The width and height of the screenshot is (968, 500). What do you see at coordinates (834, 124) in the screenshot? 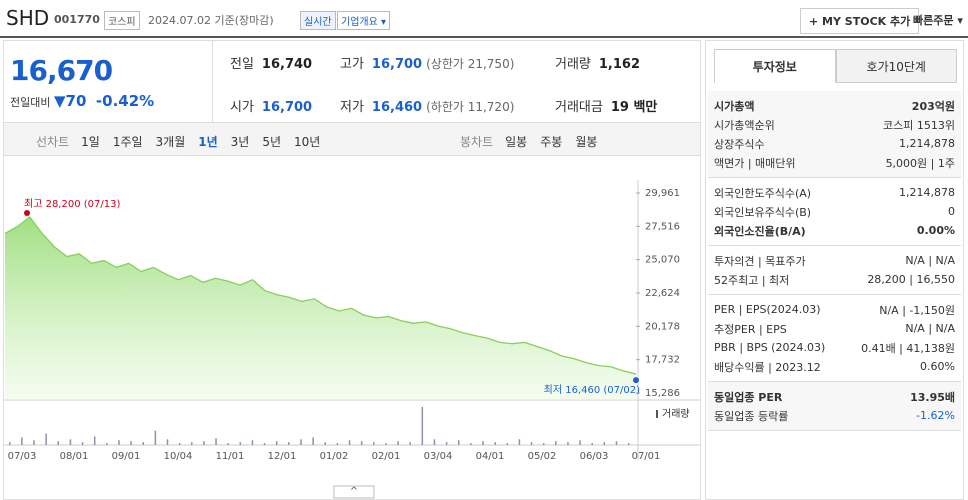
I see `info-row: 시가총액순위 코스피 1513위` at bounding box center [834, 124].